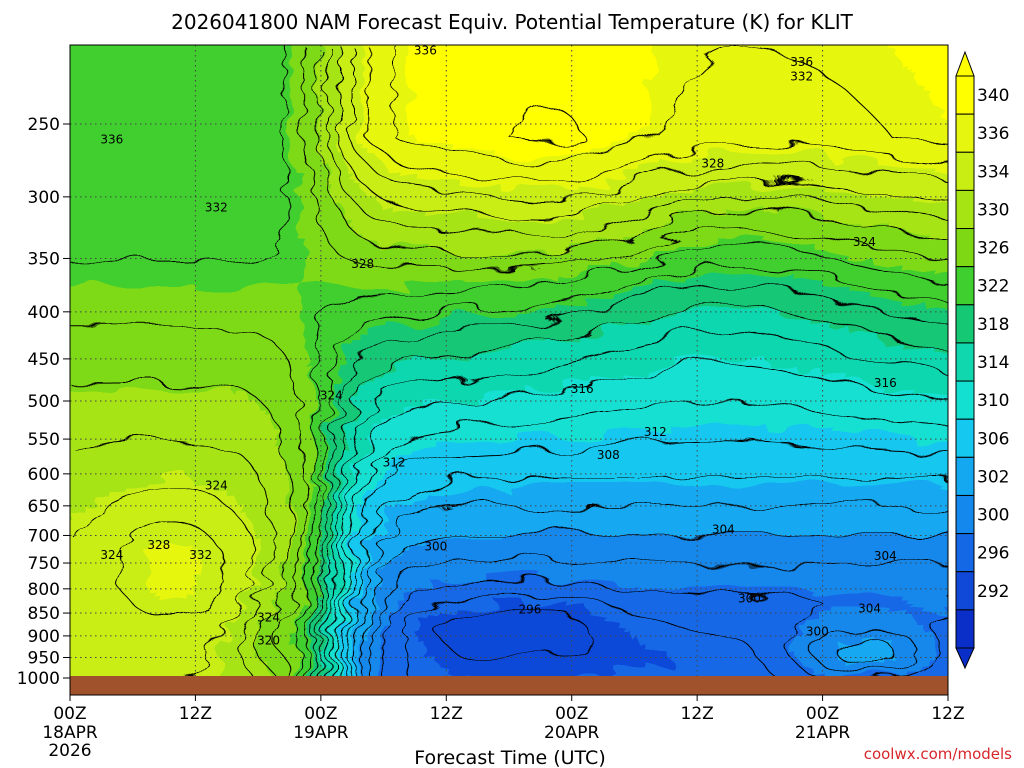  I want to click on y-tick-label: 450, so click(44, 360).